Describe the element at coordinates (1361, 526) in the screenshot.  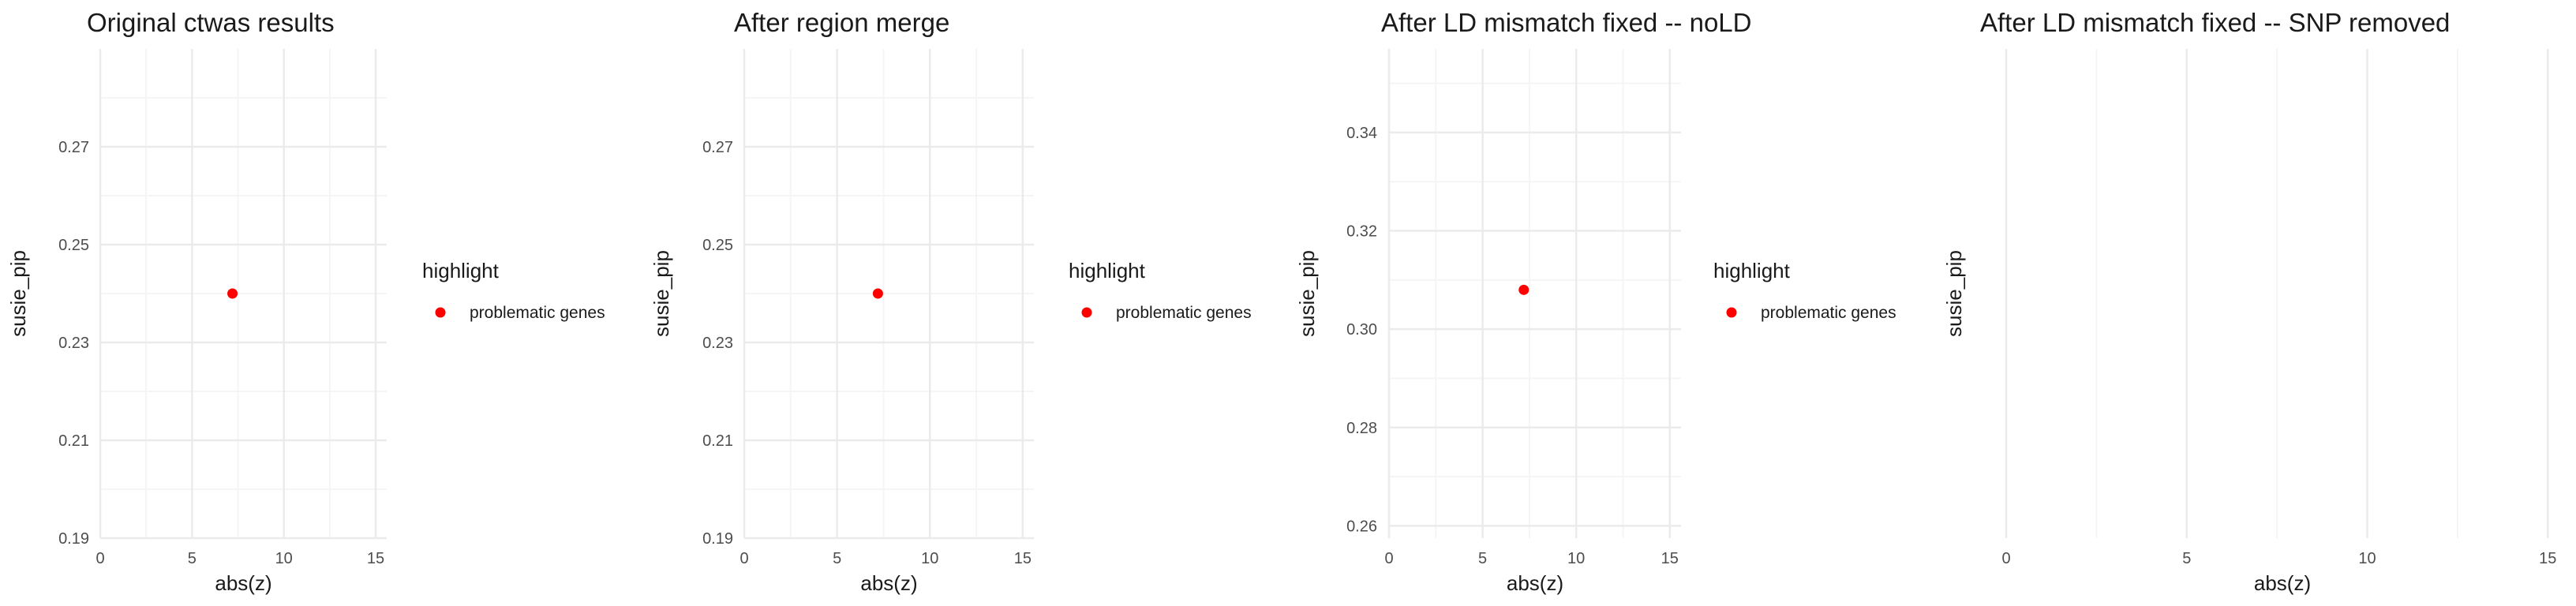
I see `y-tick-label: 0.26` at that location.